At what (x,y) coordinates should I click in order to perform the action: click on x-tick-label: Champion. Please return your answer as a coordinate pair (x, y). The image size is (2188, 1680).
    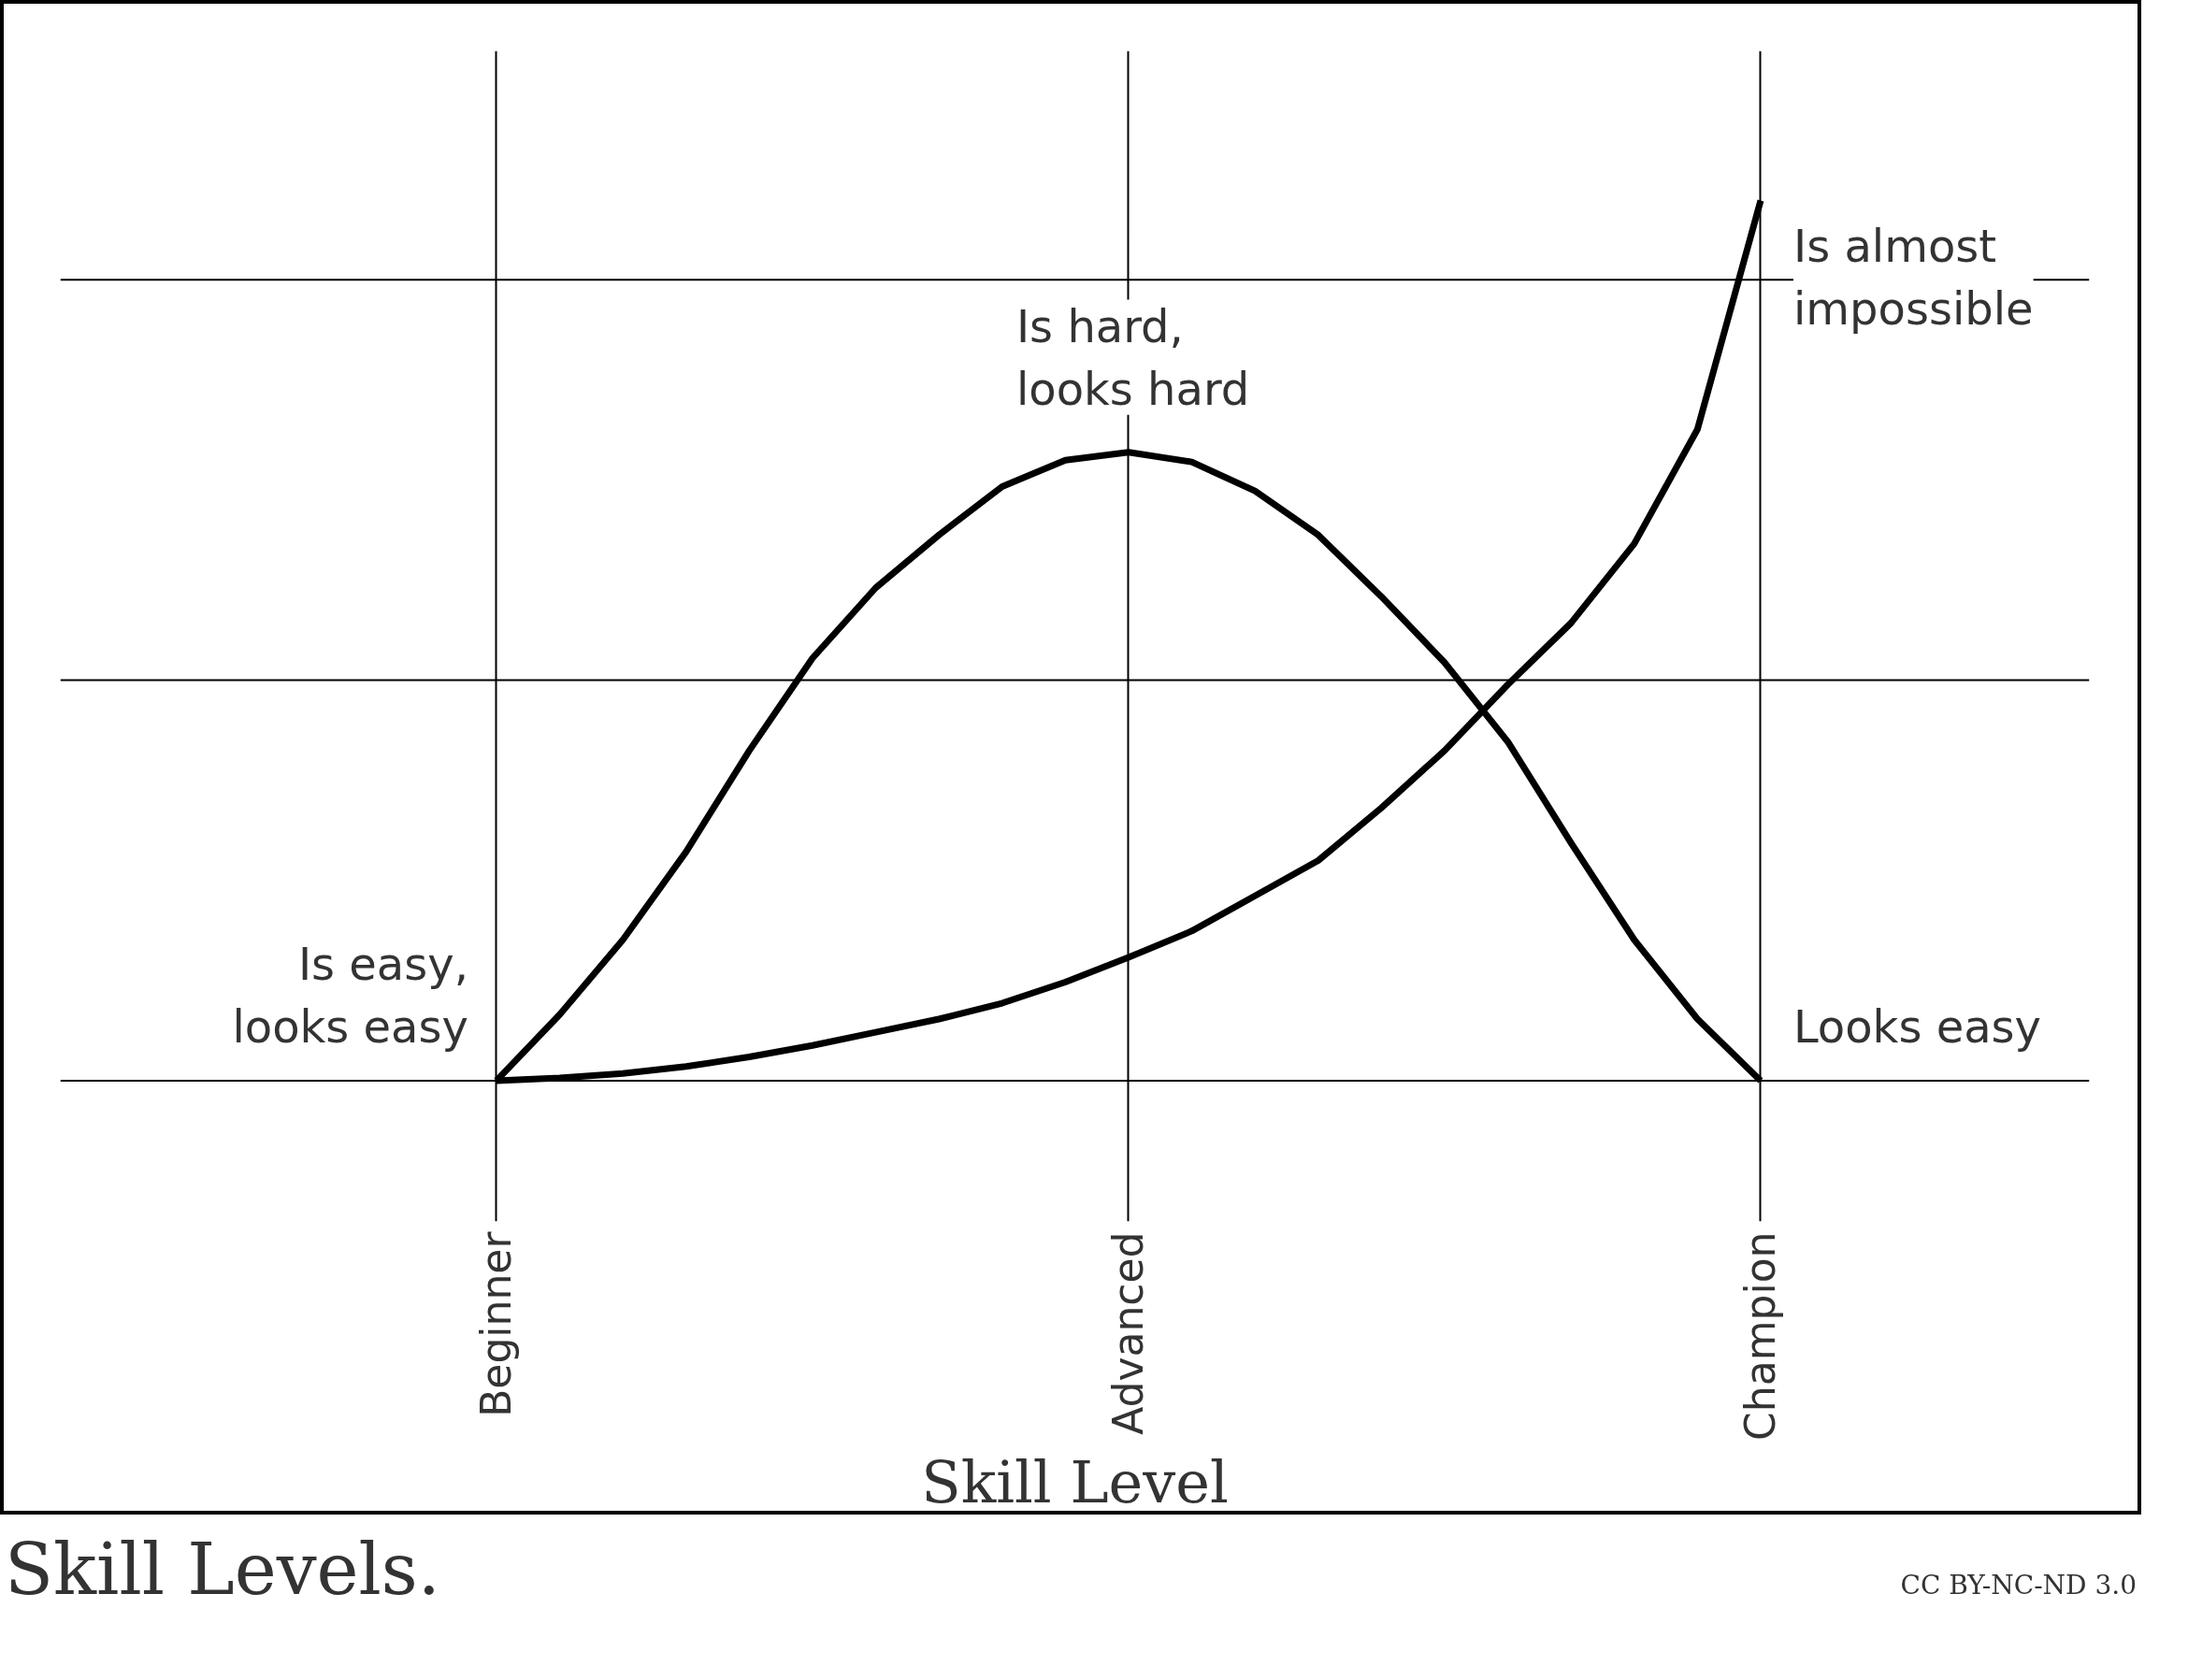
    Looking at the image, I should click on (1760, 1336).